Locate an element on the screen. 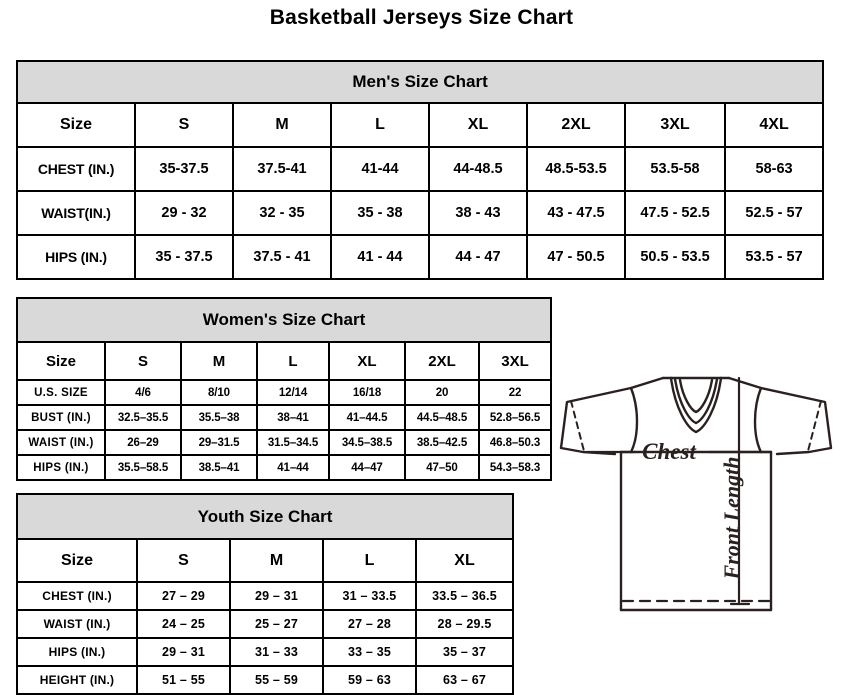 The image size is (843, 695). table-cell: 46.8–50.3 is located at coordinates (515, 442).